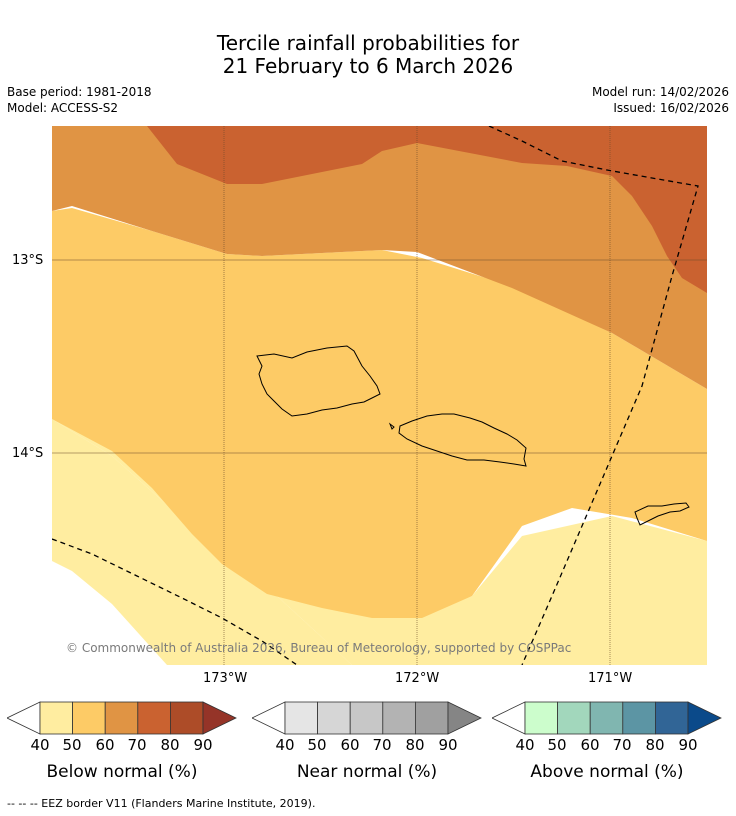 This screenshot has width=736, height=816. What do you see at coordinates (318, 381) in the screenshot?
I see `savaii-island` at bounding box center [318, 381].